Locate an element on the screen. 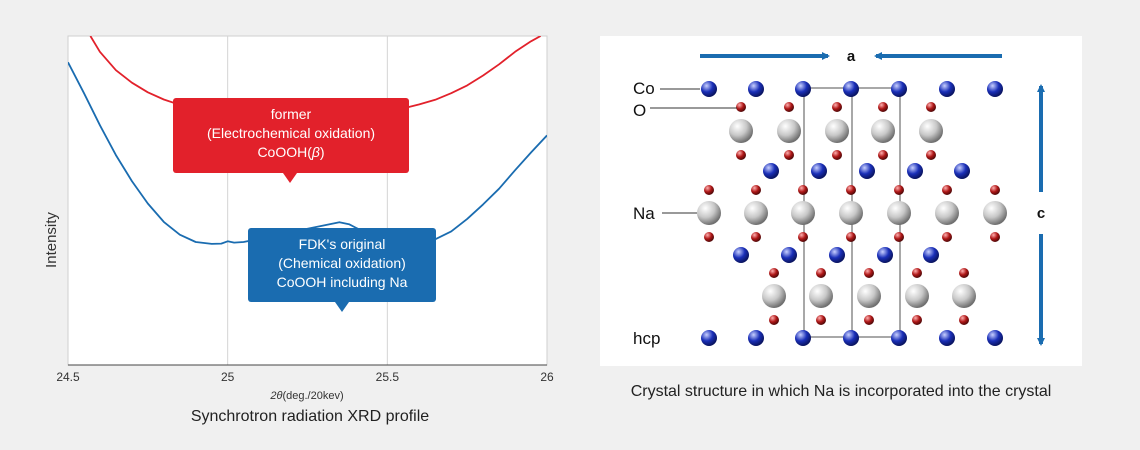  x-tick-label: 25 is located at coordinates (228, 377).